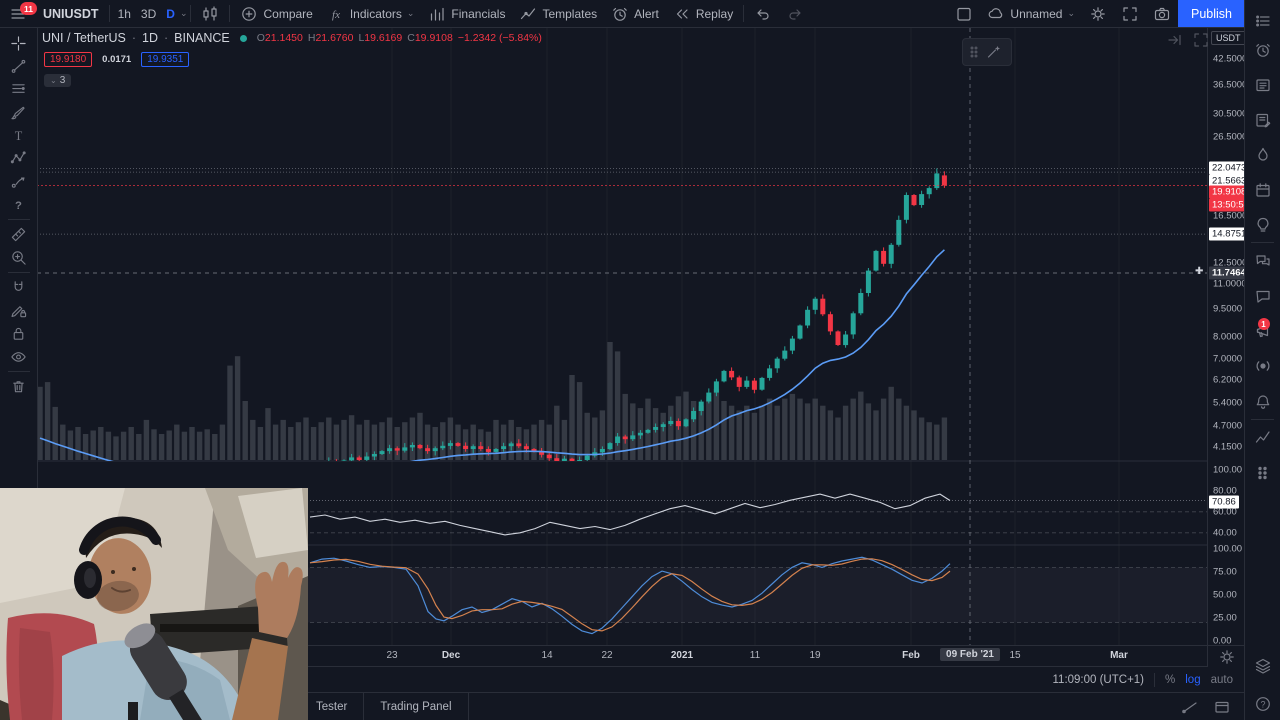 Image resolution: width=1280 pixels, height=720 pixels. What do you see at coordinates (1262, 438) in the screenshot?
I see `scripts-button` at bounding box center [1262, 438].